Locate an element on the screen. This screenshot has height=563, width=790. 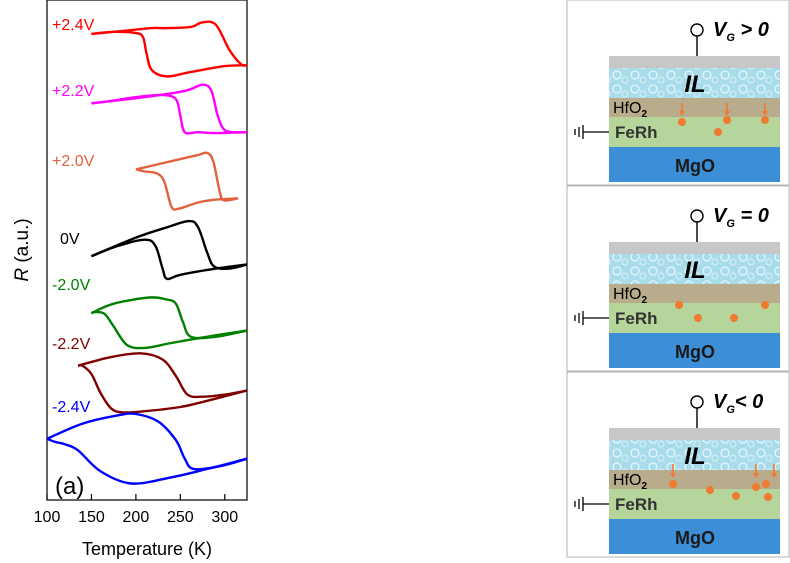
heating-curve-plus2p4V is located at coordinates (169, 43).